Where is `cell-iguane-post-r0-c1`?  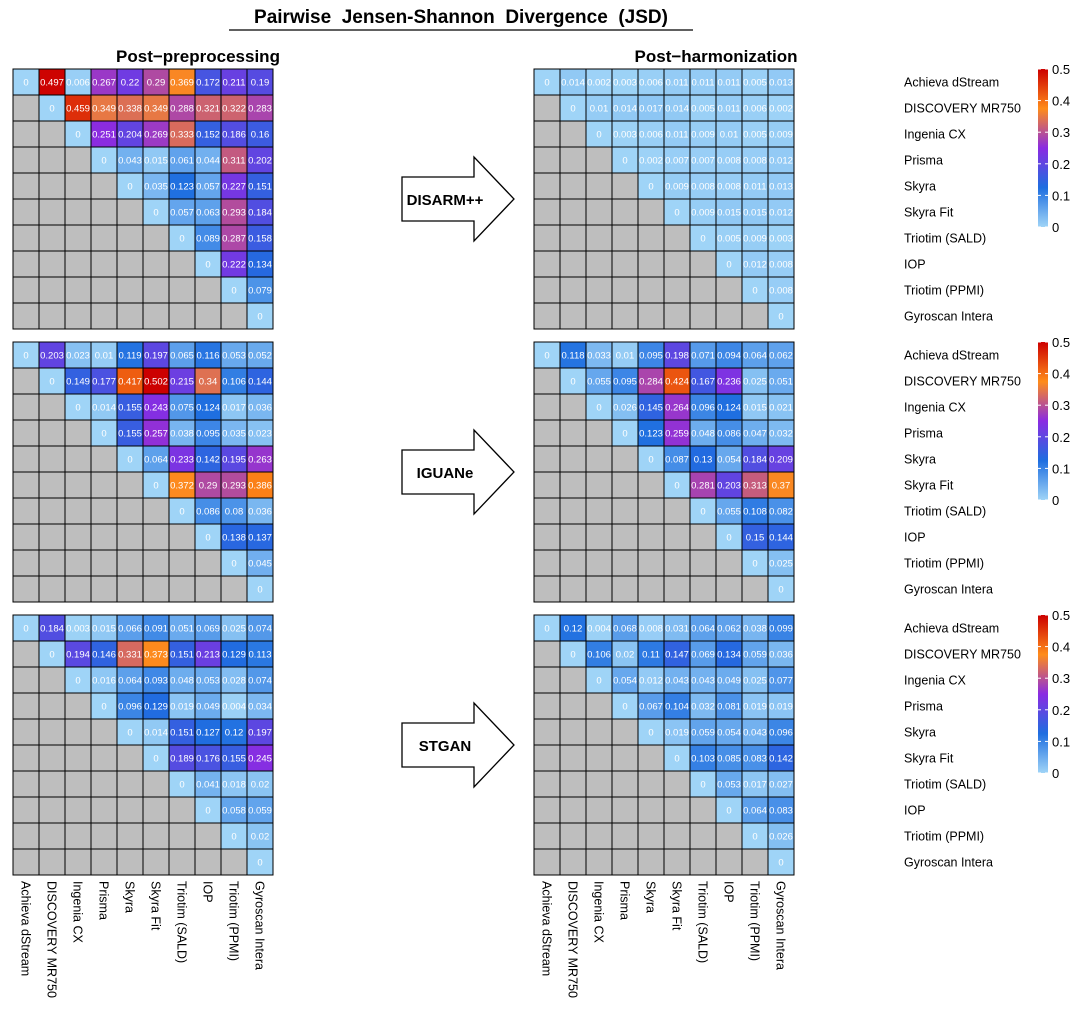
cell-iguane-post-r0-c1 is located at coordinates (573, 355).